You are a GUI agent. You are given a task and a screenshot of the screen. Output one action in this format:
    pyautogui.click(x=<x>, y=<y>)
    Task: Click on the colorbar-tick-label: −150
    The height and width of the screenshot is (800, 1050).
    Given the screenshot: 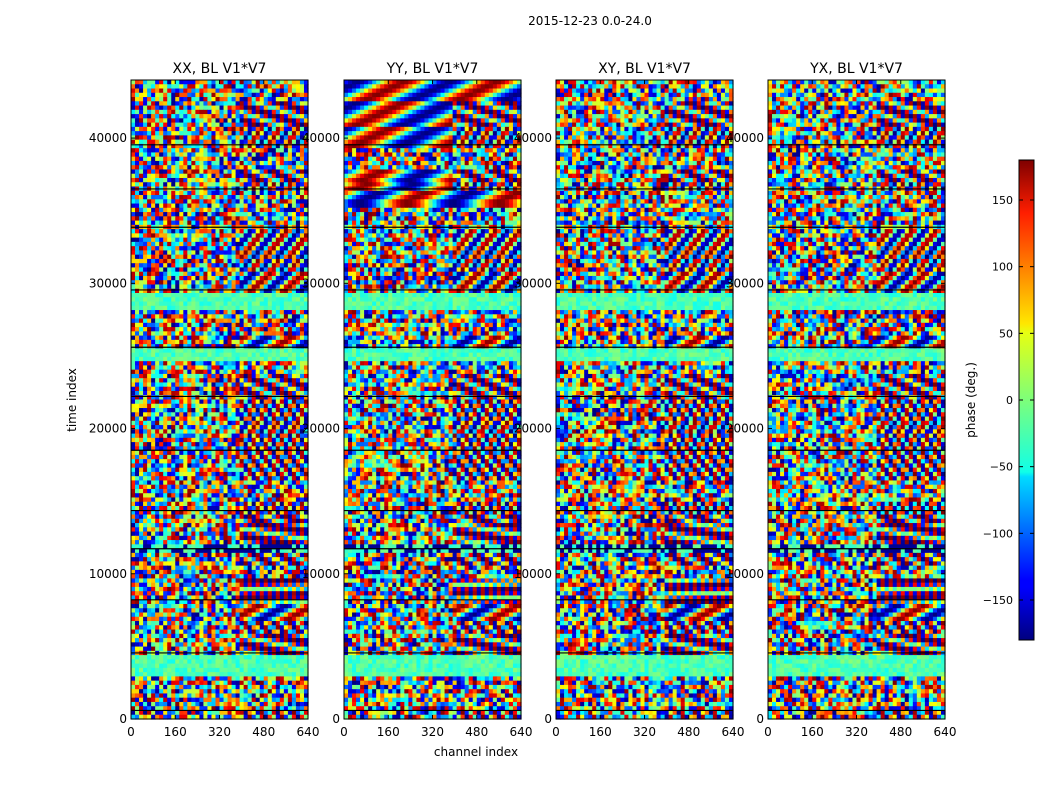 What is the action you would take?
    pyautogui.click(x=998, y=600)
    